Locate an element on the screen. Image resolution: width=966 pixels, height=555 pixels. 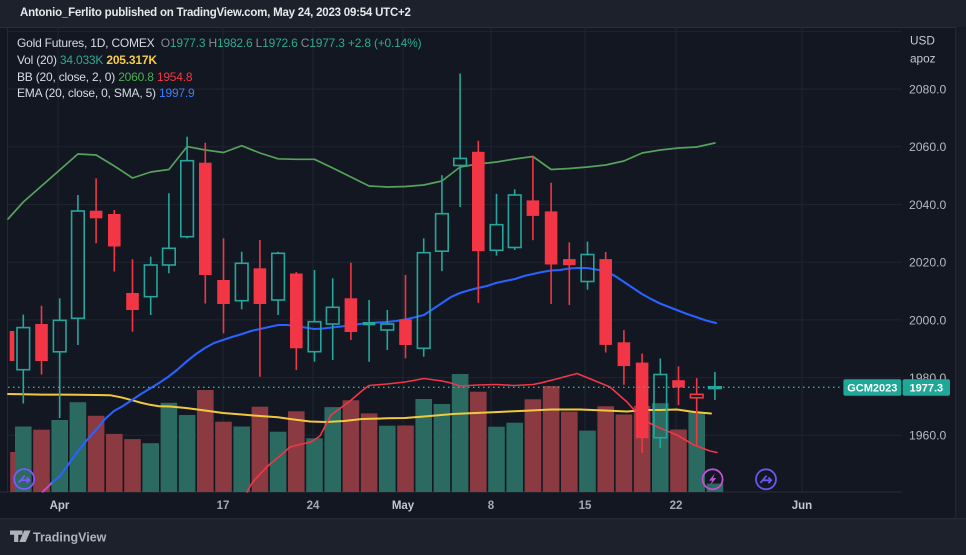
svg-text: TradingView is located at coordinates (70, 538).